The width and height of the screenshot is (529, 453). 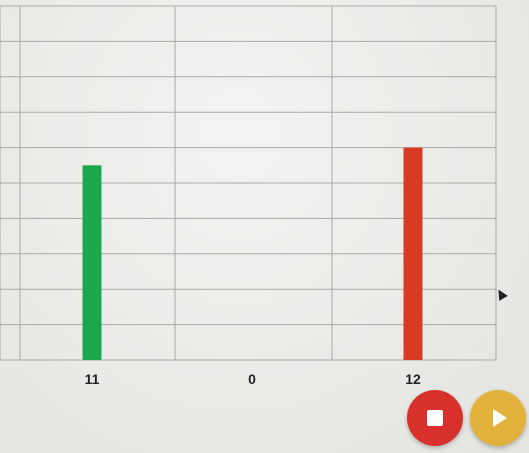 I want to click on bar-value-label: 11, so click(x=92, y=379).